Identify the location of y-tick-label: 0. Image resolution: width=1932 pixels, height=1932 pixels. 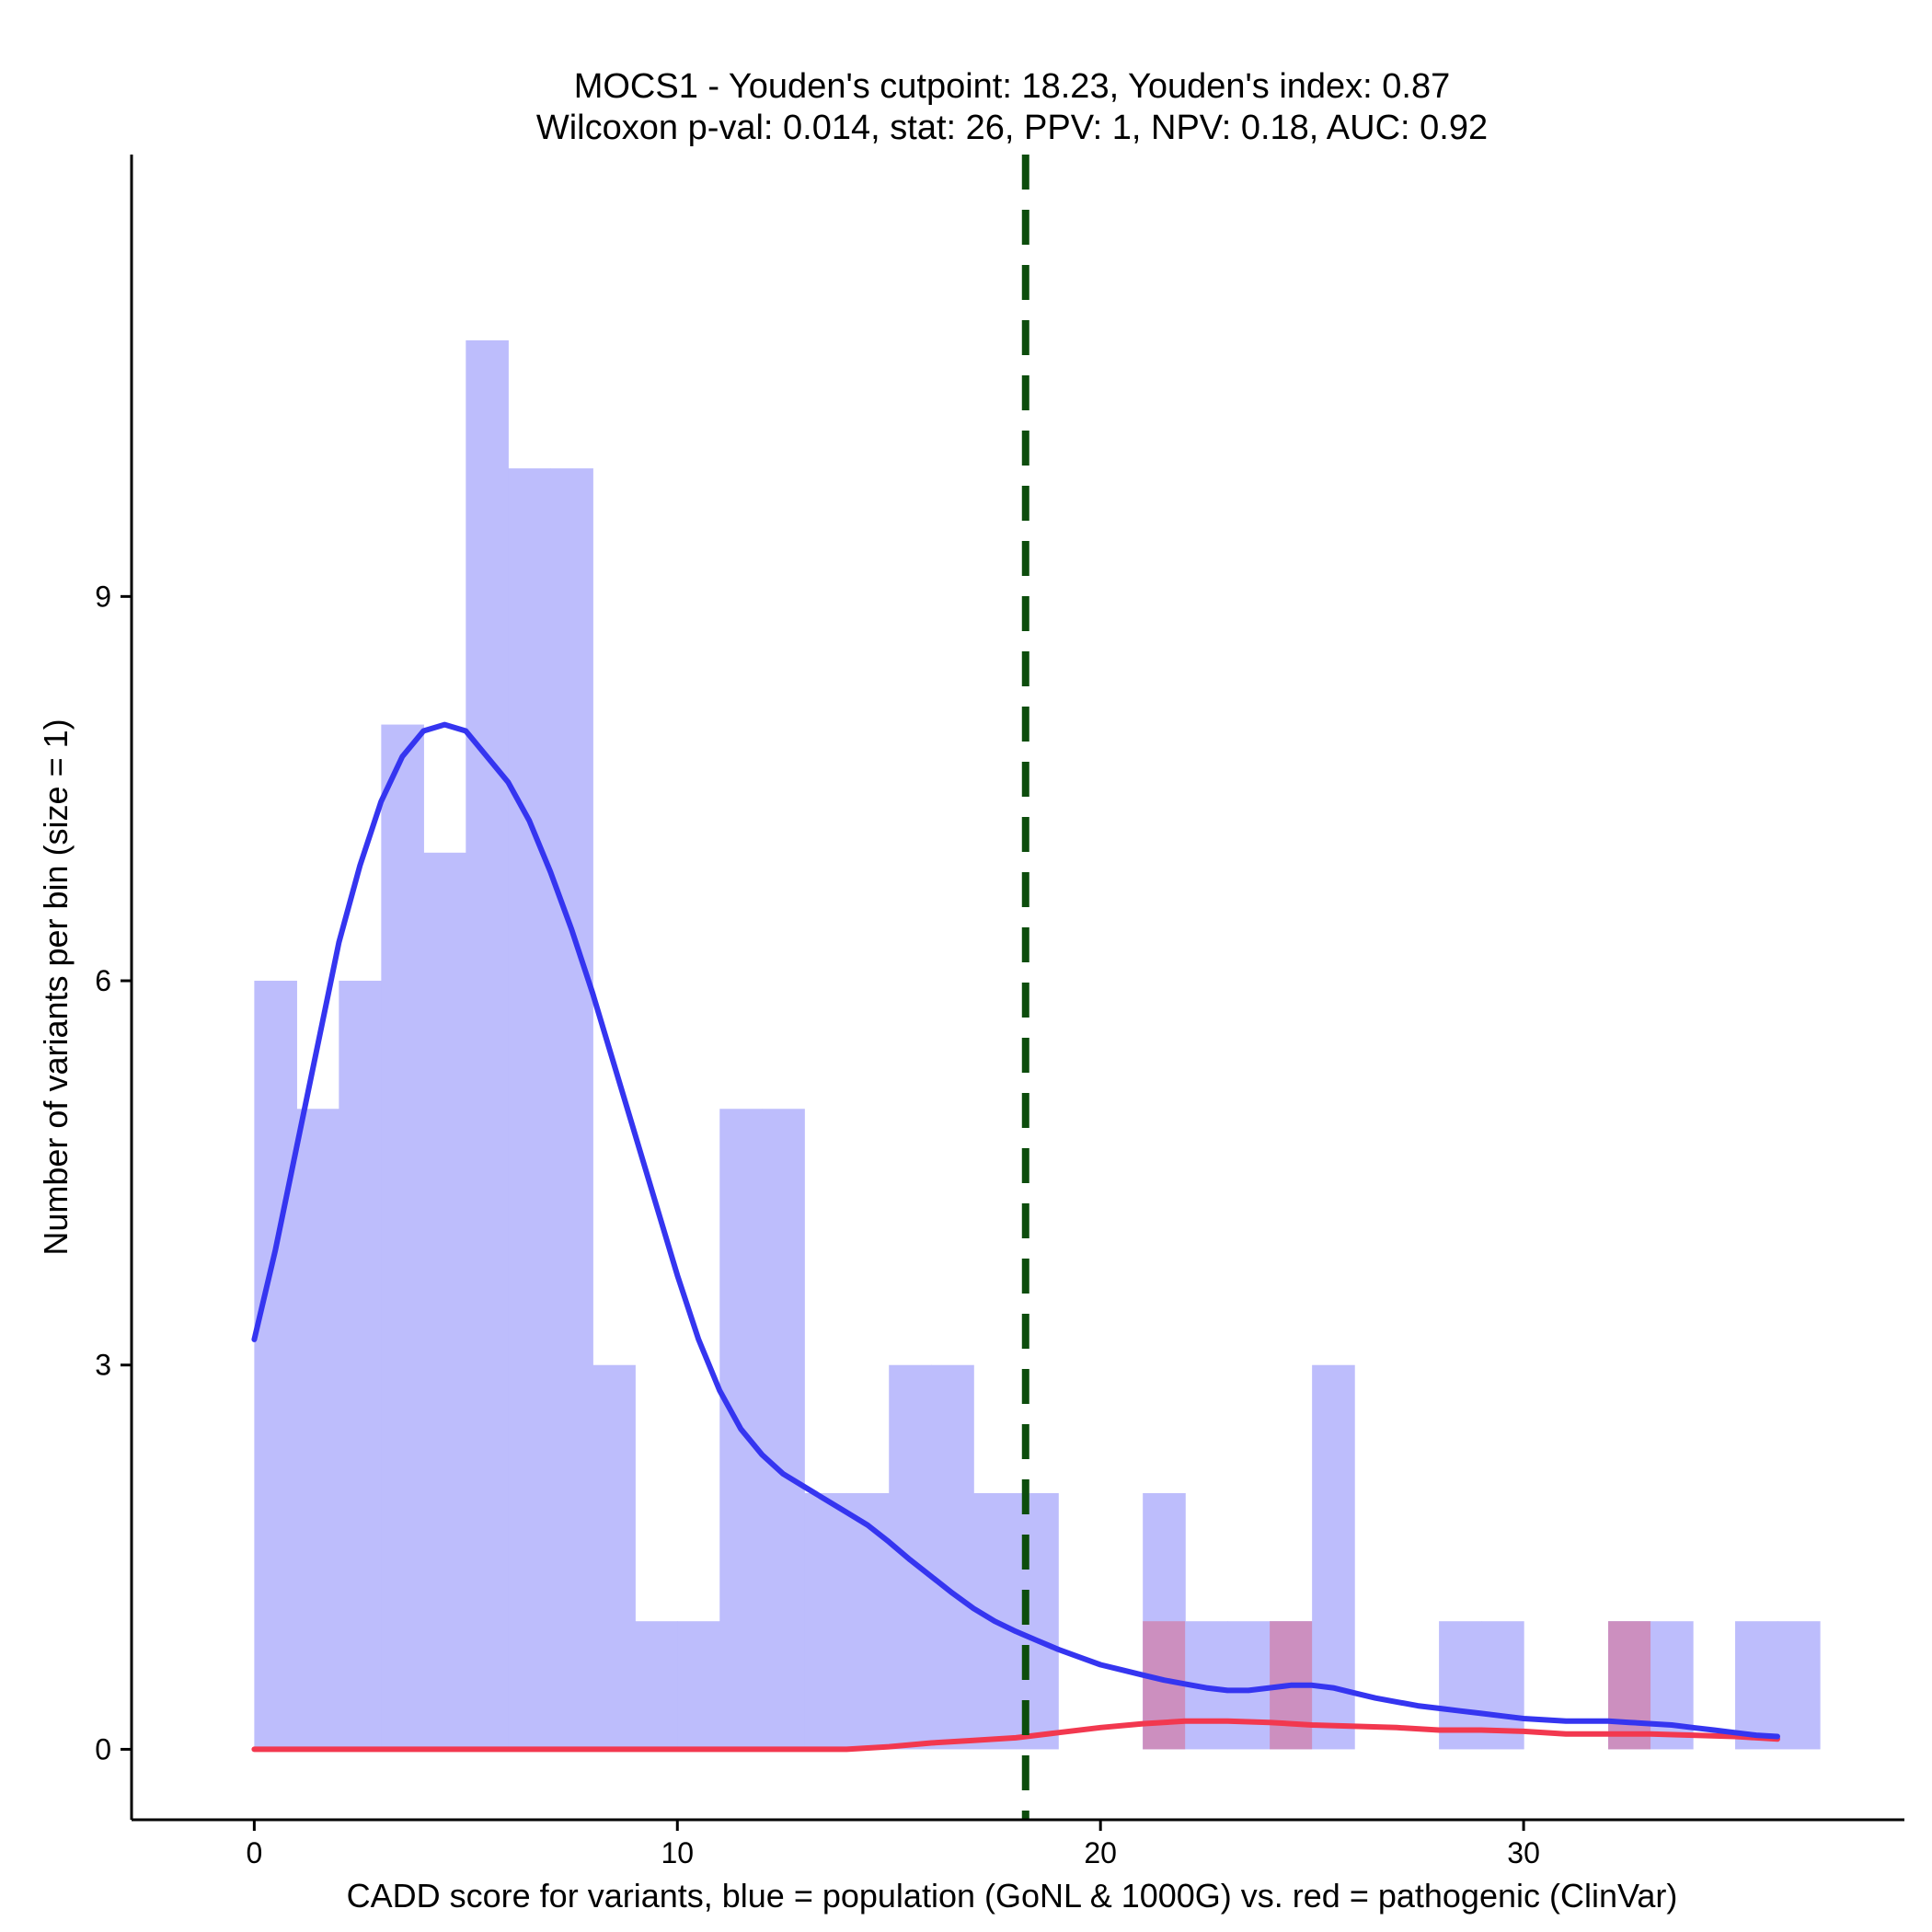
(103, 1748).